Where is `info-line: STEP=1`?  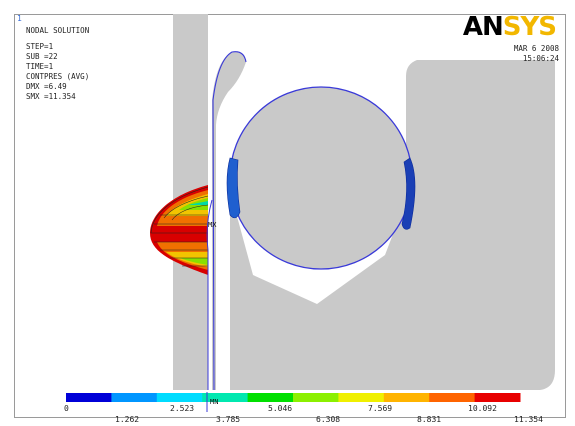
info-line: STEP=1 is located at coordinates (40, 46).